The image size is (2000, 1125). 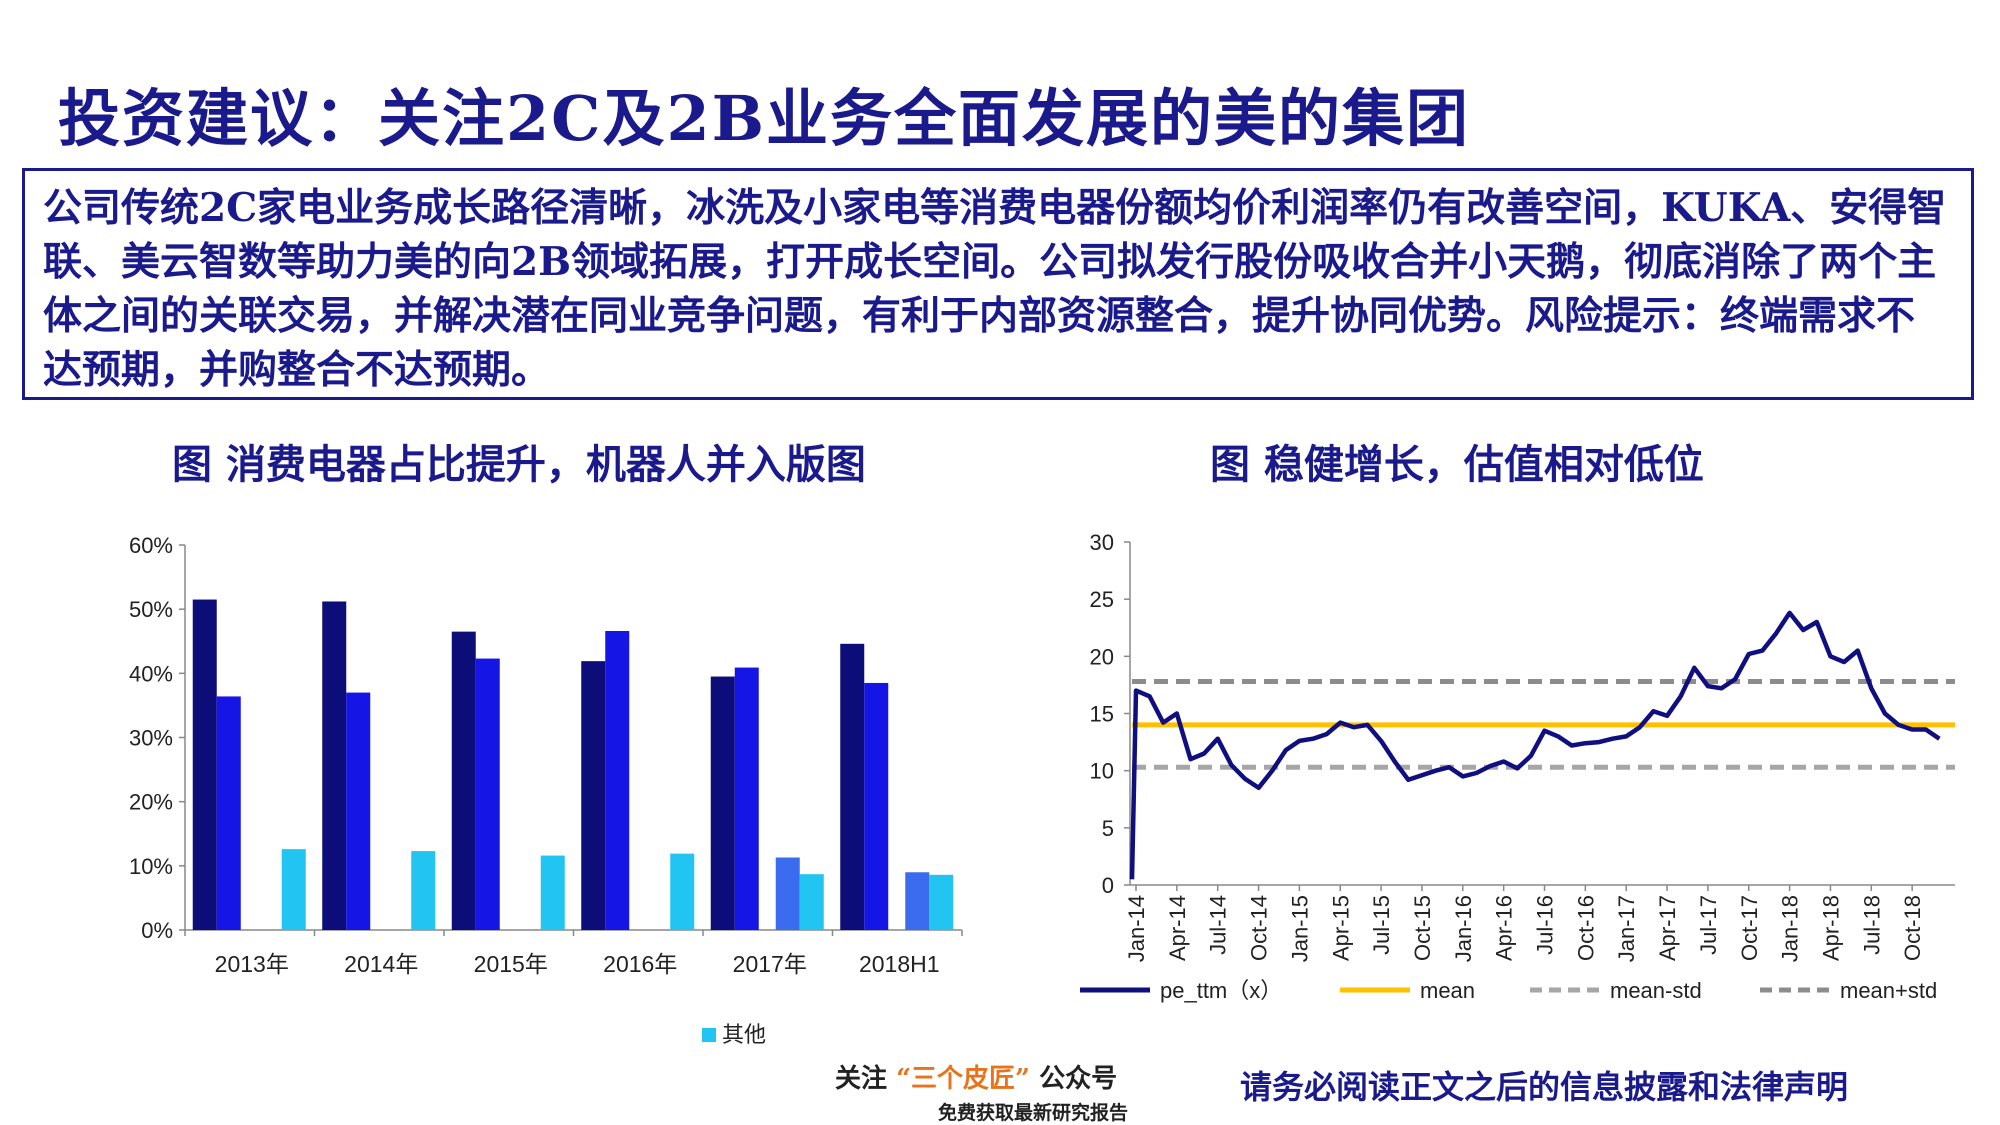 I want to click on legend-swatch-other, so click(x=709, y=1035).